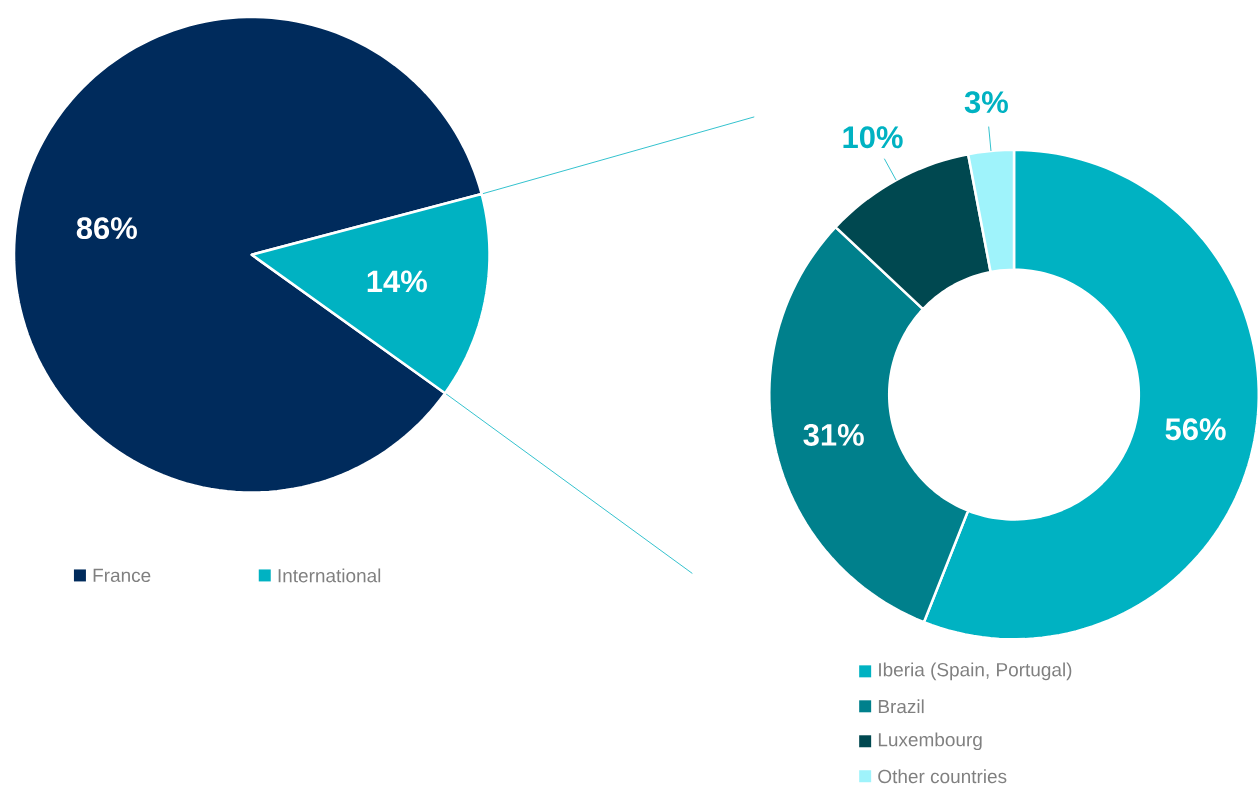  I want to click on legend-label: Luxembourg, so click(930, 741).